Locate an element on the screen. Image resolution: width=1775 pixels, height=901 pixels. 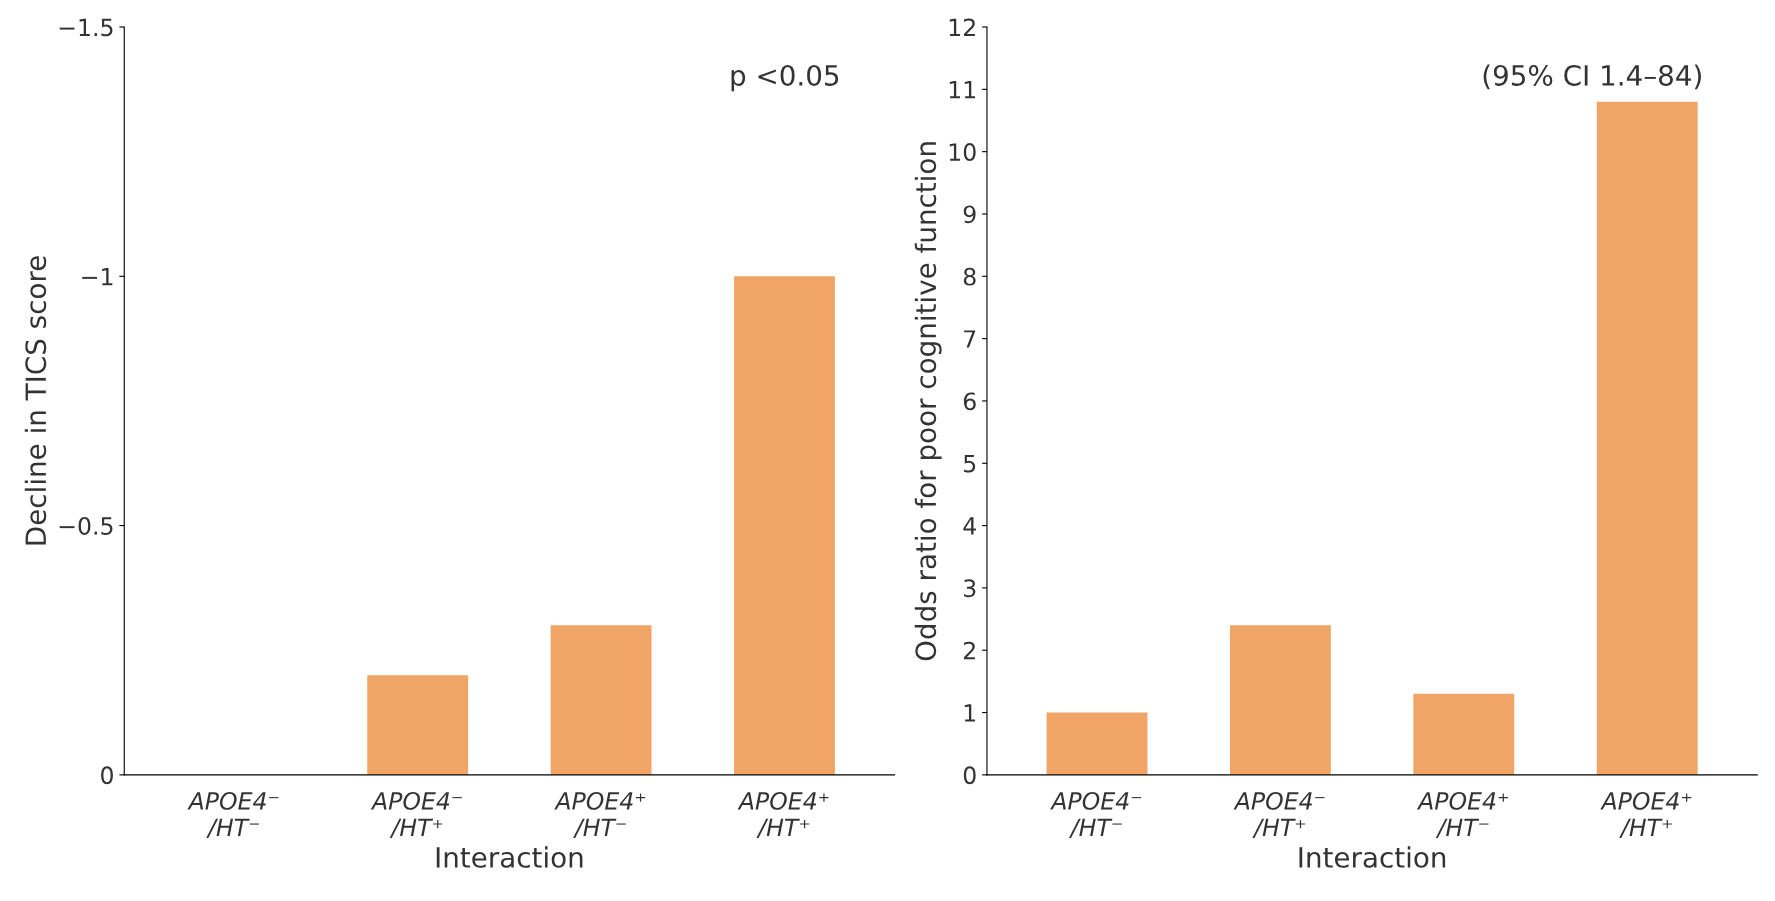
y-tick-label: 12 is located at coordinates (962, 27).